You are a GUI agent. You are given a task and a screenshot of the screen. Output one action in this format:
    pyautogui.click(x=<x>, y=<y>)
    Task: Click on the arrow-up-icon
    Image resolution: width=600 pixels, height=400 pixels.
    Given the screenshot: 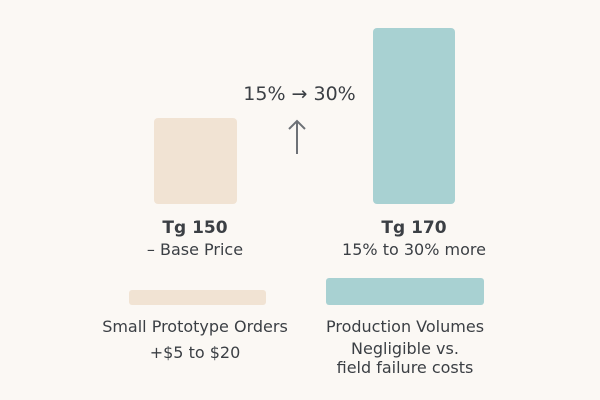 What is the action you would take?
    pyautogui.click(x=297, y=136)
    